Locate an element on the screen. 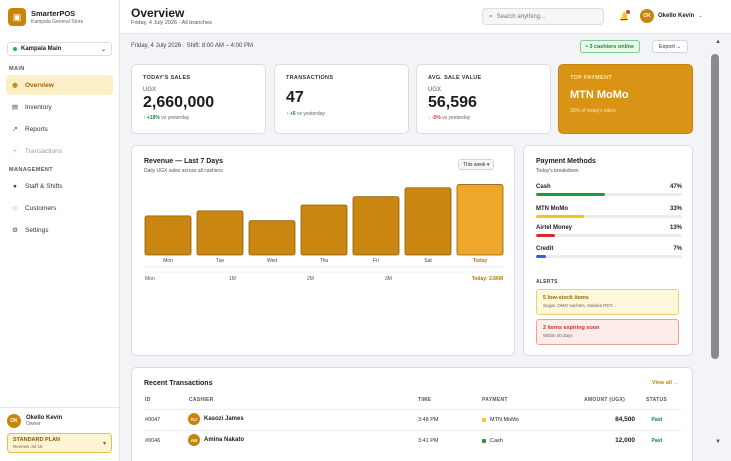  bar-sat is located at coordinates (428, 221).